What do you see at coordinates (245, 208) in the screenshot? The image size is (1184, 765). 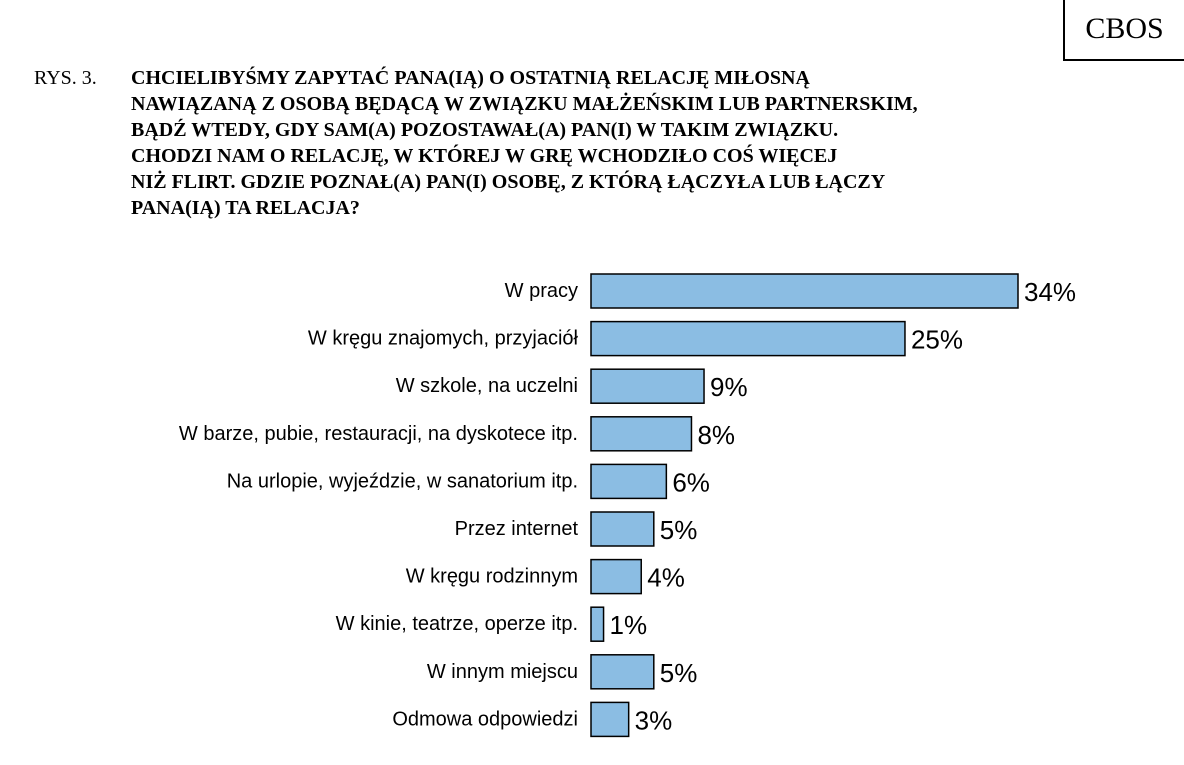 I see `question-line: PANA(IĄ) TA RELACJA?` at bounding box center [245, 208].